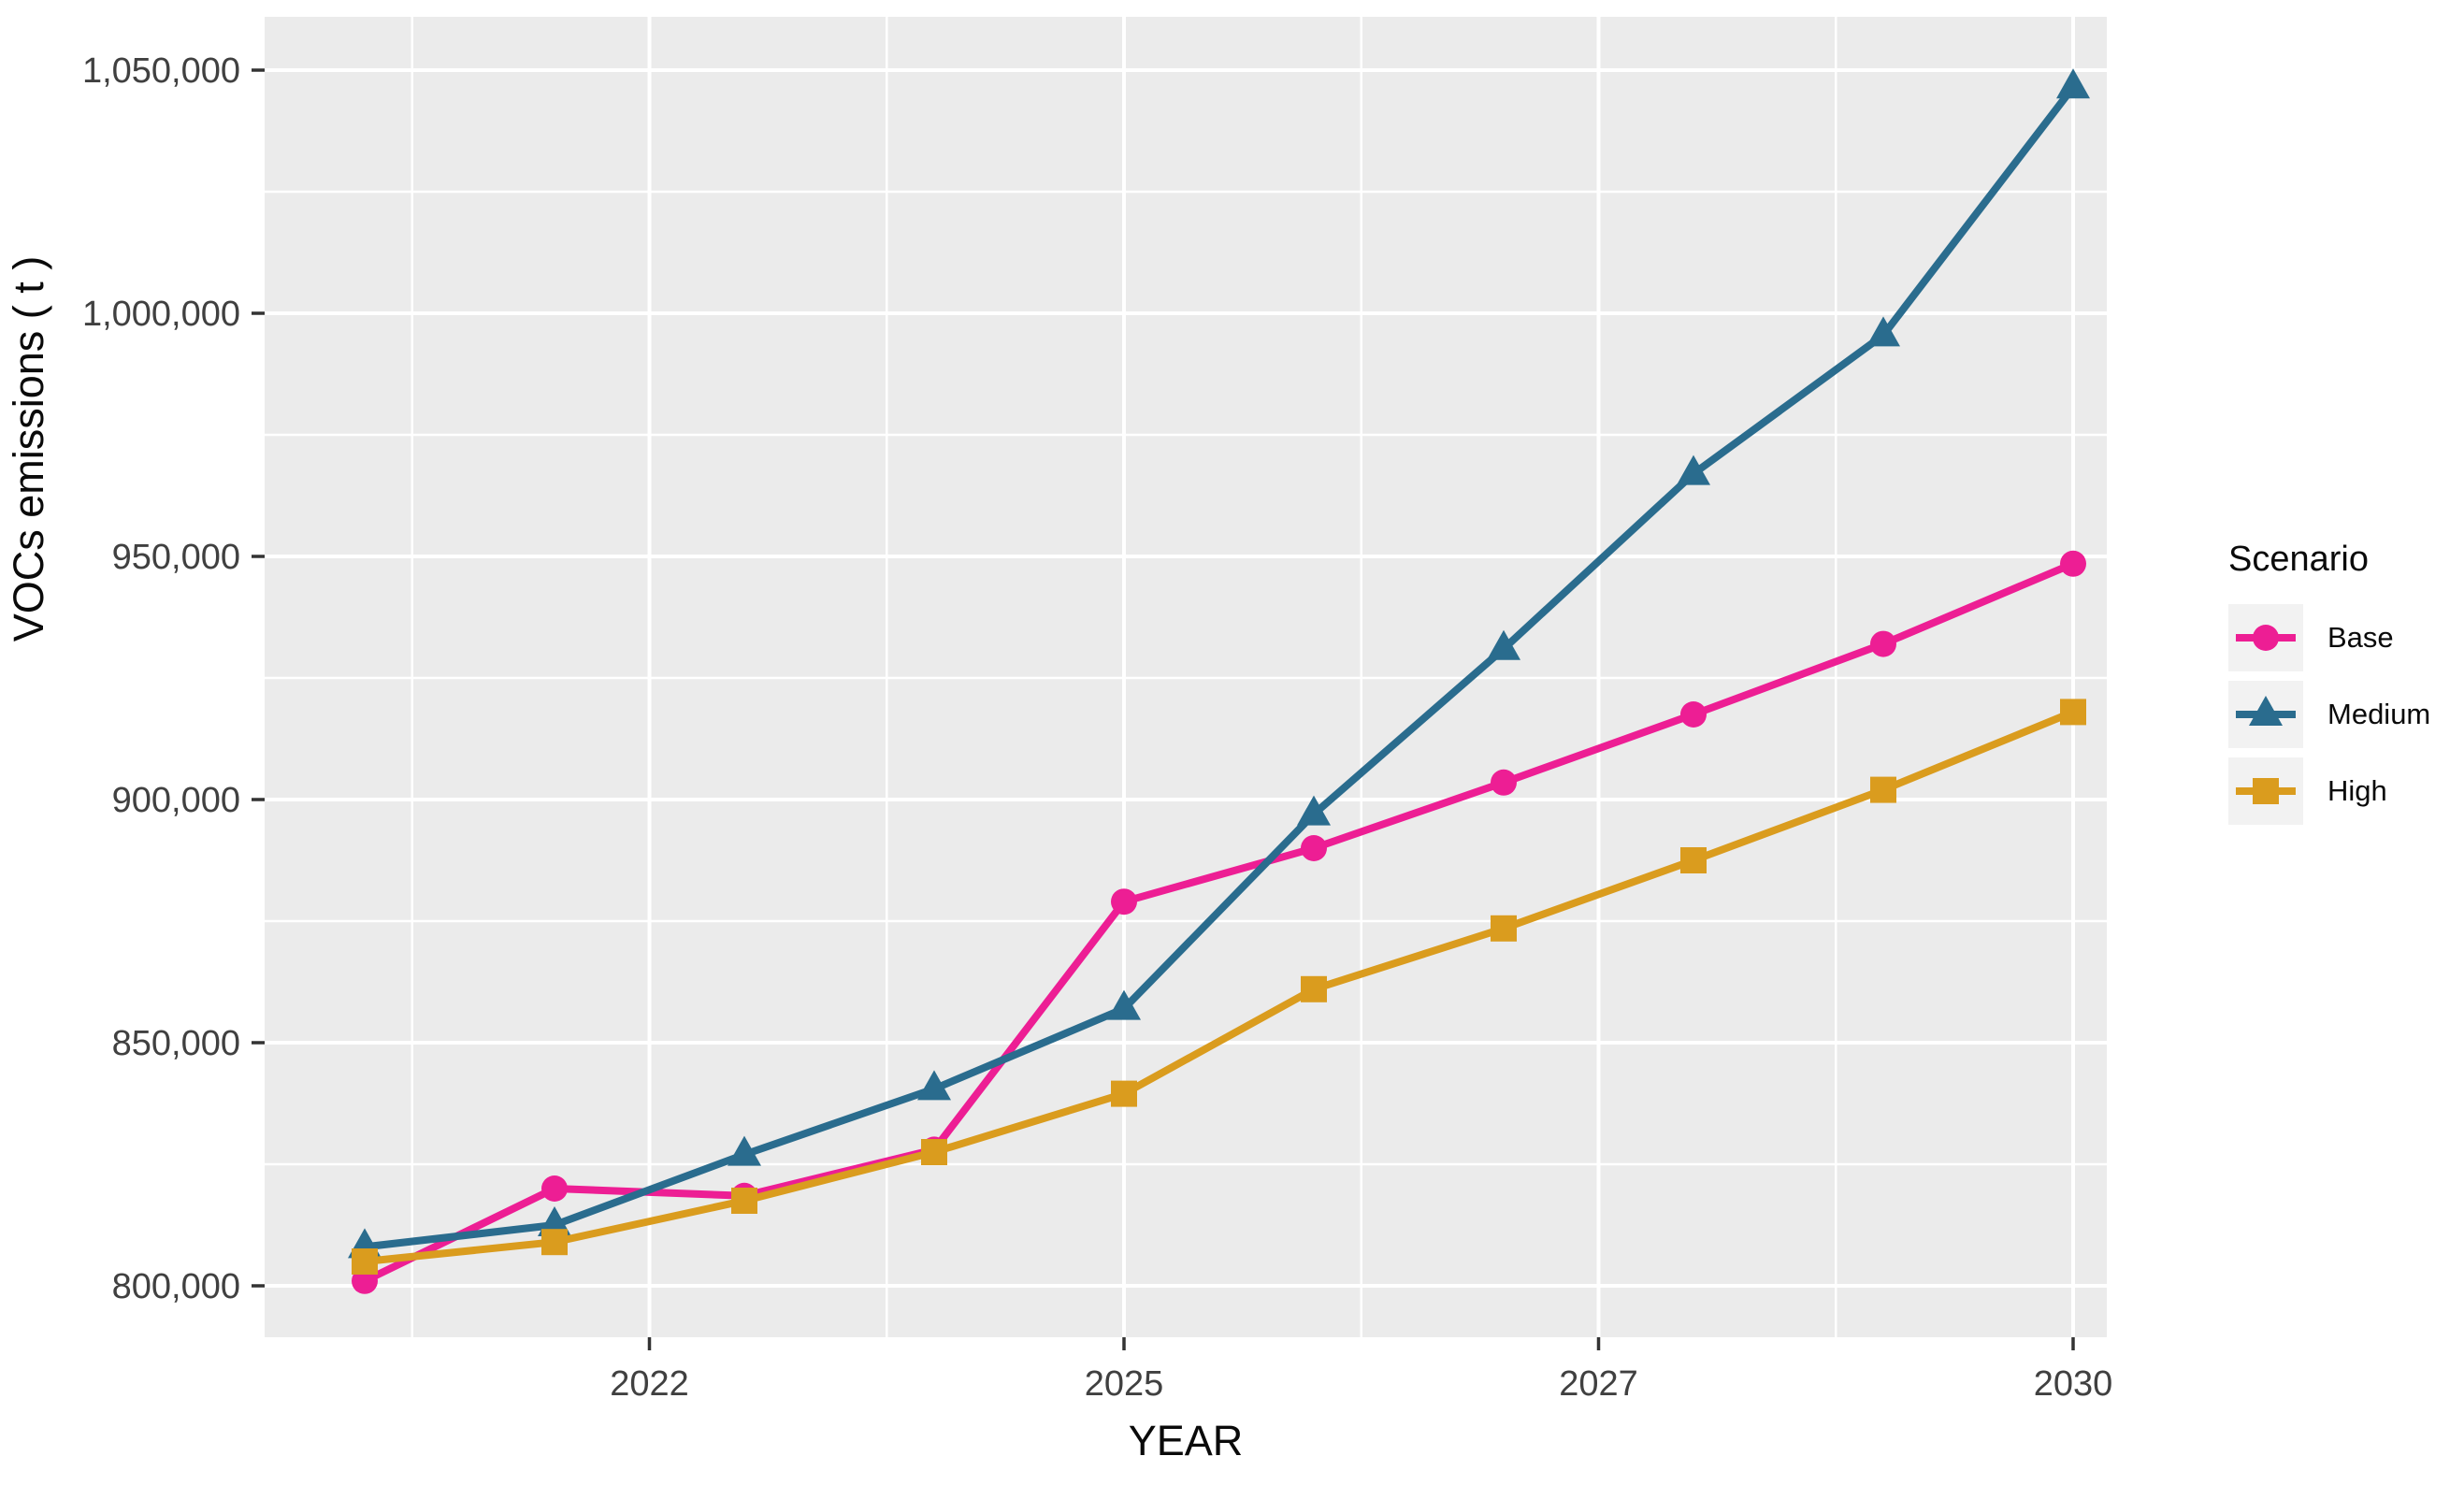 Image resolution: width=2464 pixels, height=1485 pixels. What do you see at coordinates (1883, 643) in the screenshot?
I see `data-point-base-2029` at bounding box center [1883, 643].